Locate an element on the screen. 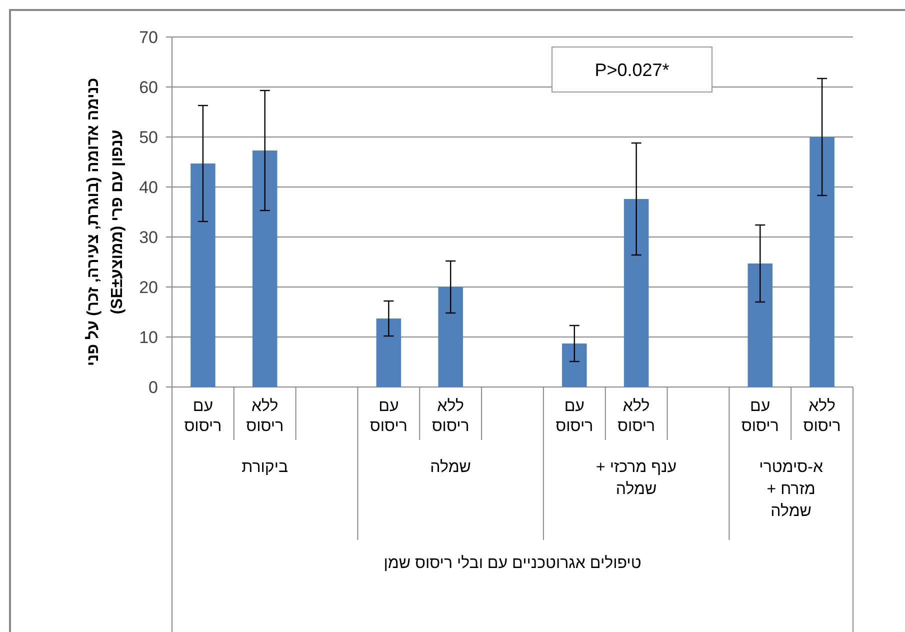  y-axis-title: כנימה אדומה (בוגרת, צעירה, זכר) על פני ענפון עם פרי (ממוצע±SE) is located at coordinates (105, 222).